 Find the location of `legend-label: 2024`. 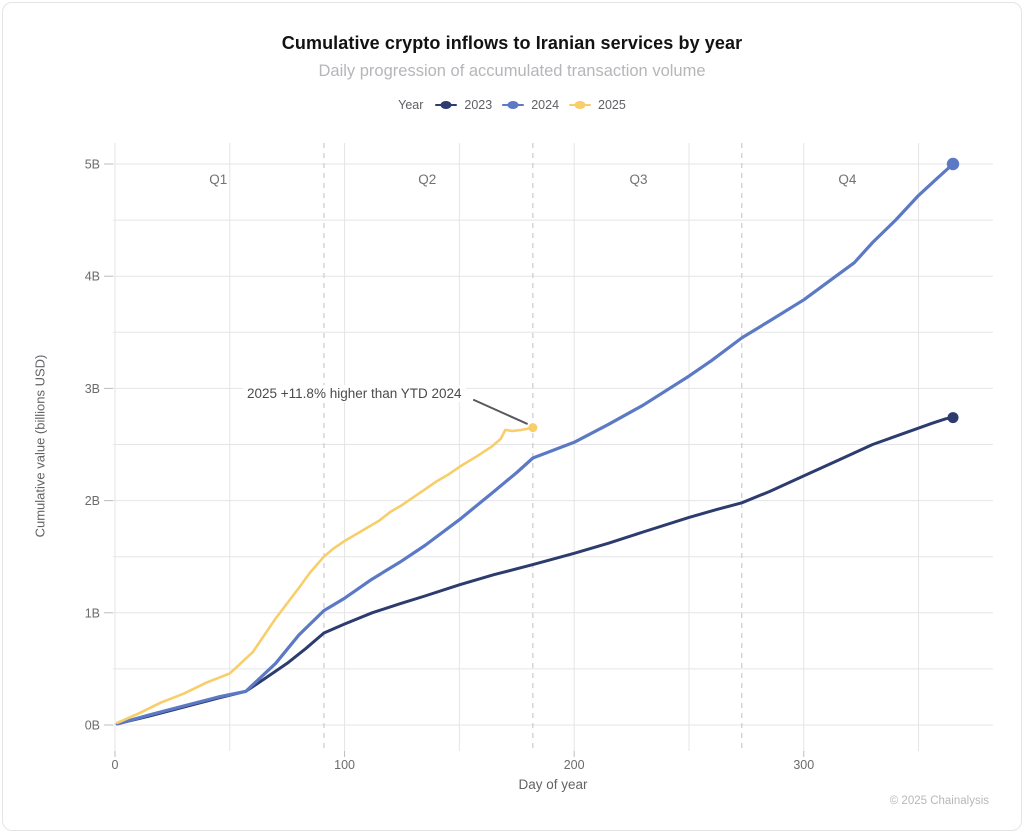

legend-label: 2024 is located at coordinates (545, 105).